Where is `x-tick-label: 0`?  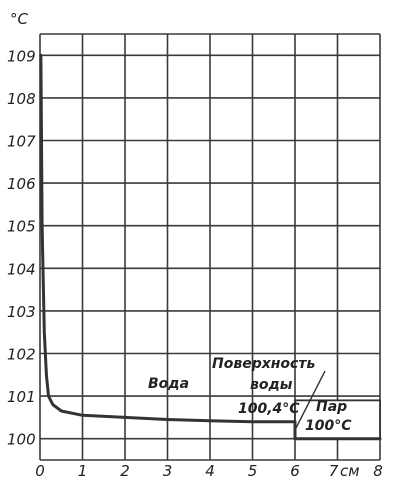
x-tick-label: 0 is located at coordinates (40, 471).